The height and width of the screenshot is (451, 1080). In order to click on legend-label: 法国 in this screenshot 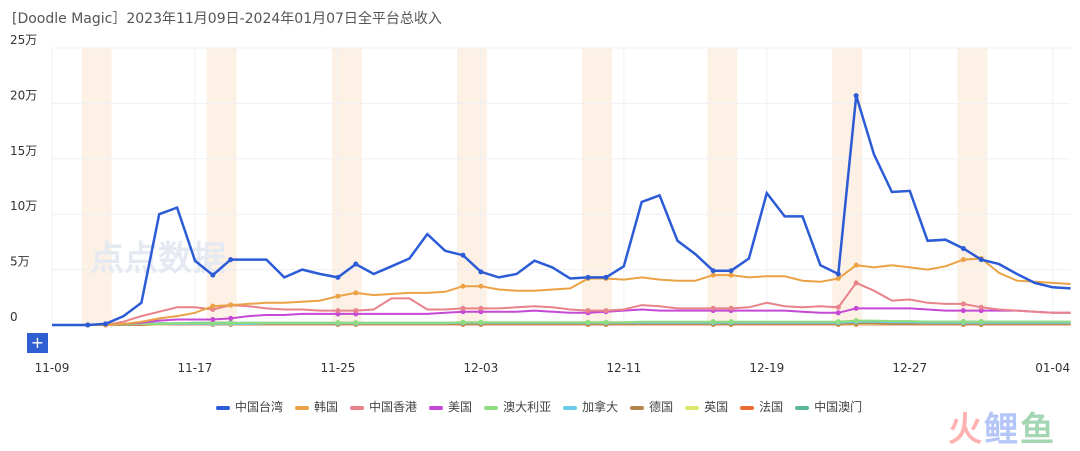, I will do `click(771, 407)`.